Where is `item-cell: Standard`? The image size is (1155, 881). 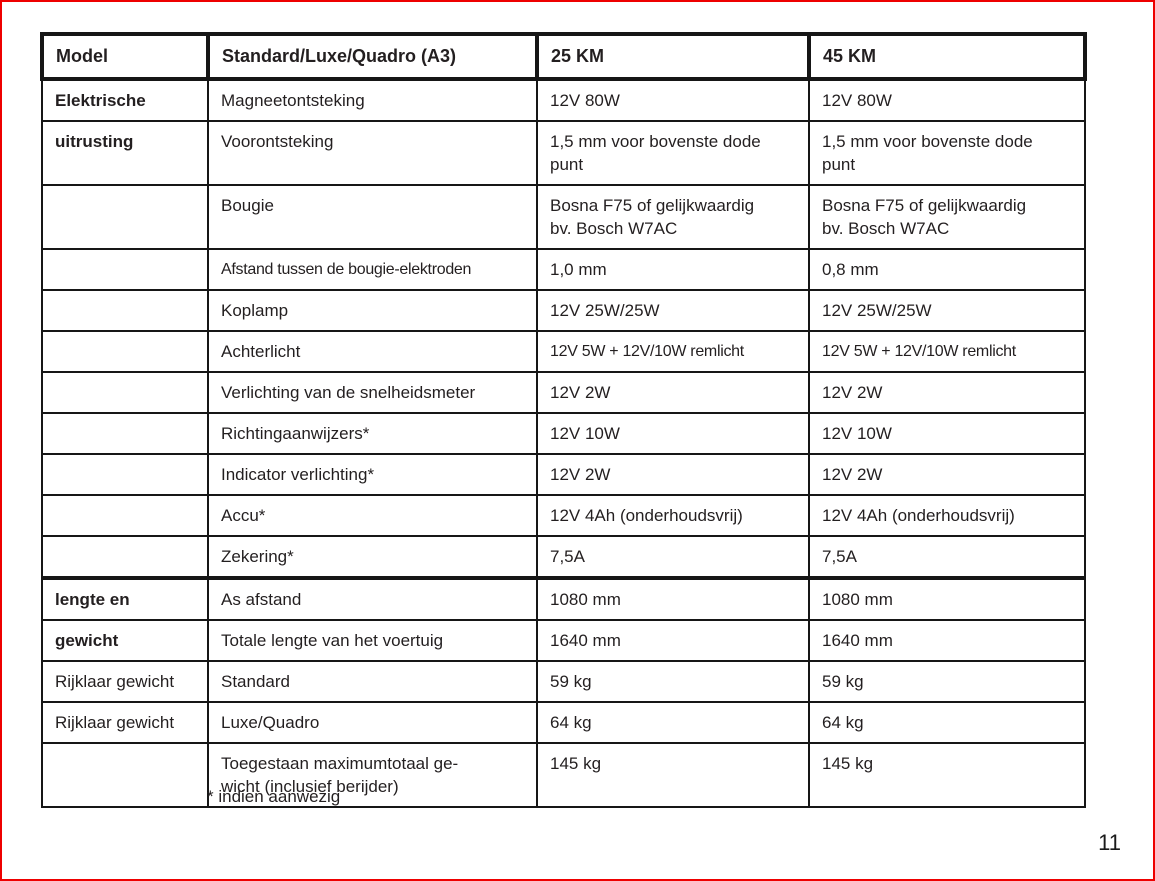 item-cell: Standard is located at coordinates (372, 681).